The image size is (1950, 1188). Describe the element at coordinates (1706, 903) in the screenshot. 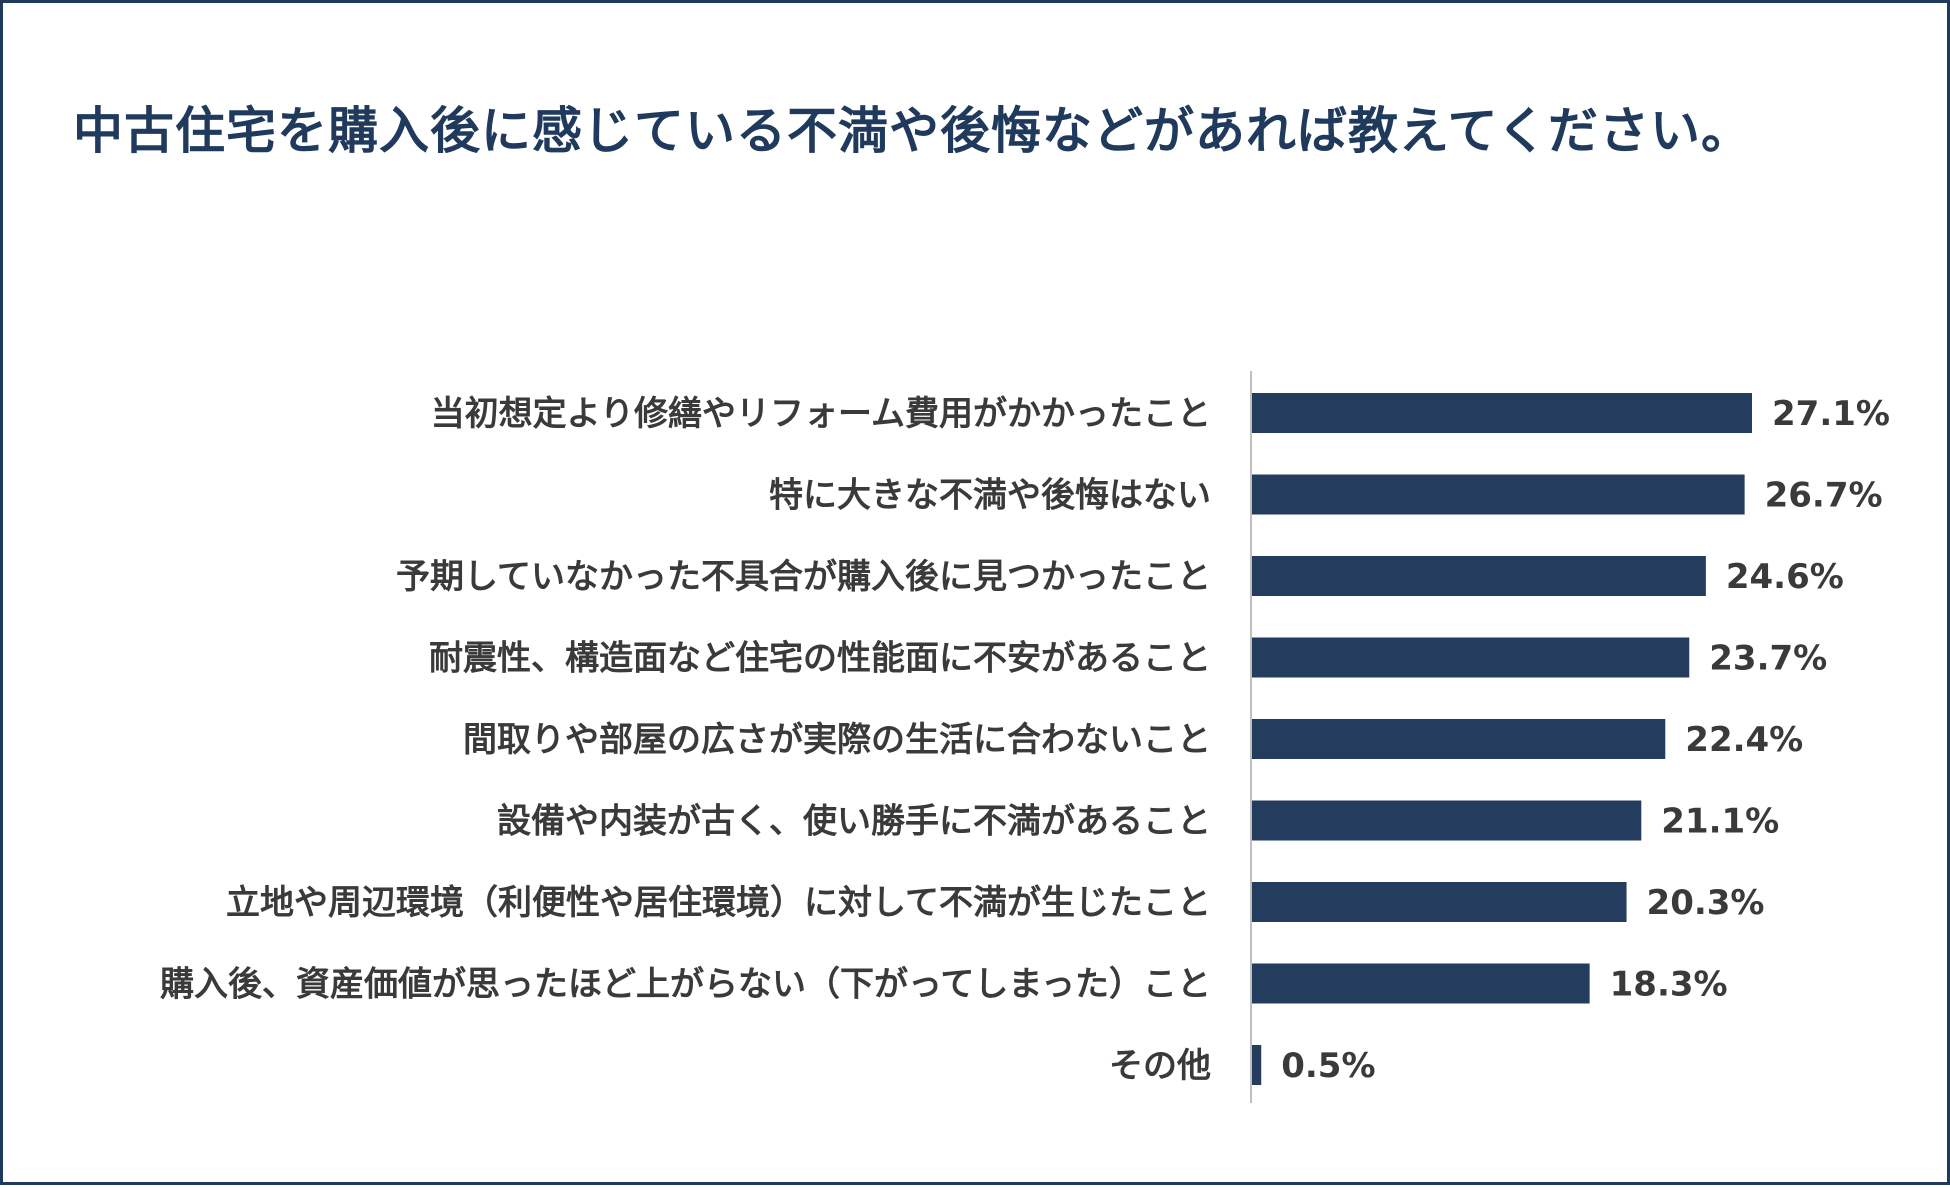

I see `value-label: 20.3%` at that location.